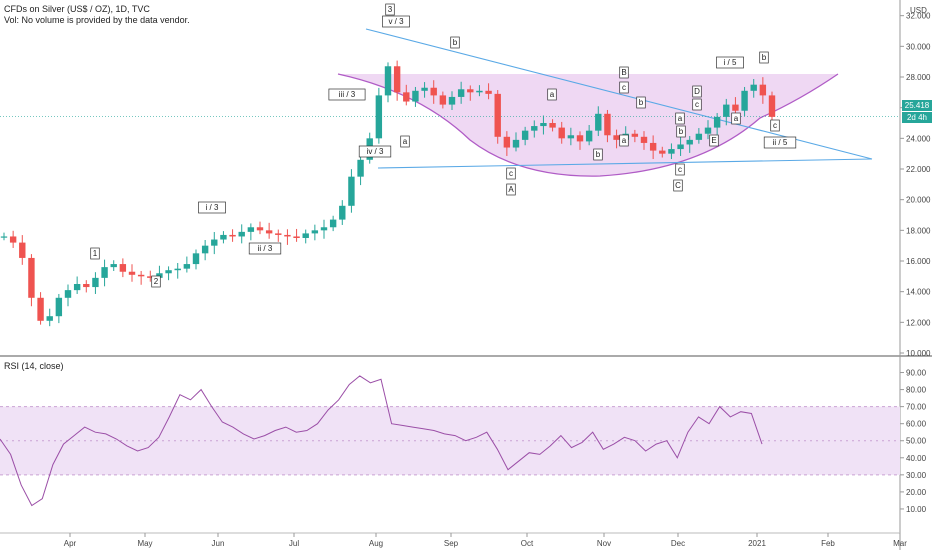 The height and width of the screenshot is (550, 932). I want to click on price-tick-label: 22.000, so click(918, 169).